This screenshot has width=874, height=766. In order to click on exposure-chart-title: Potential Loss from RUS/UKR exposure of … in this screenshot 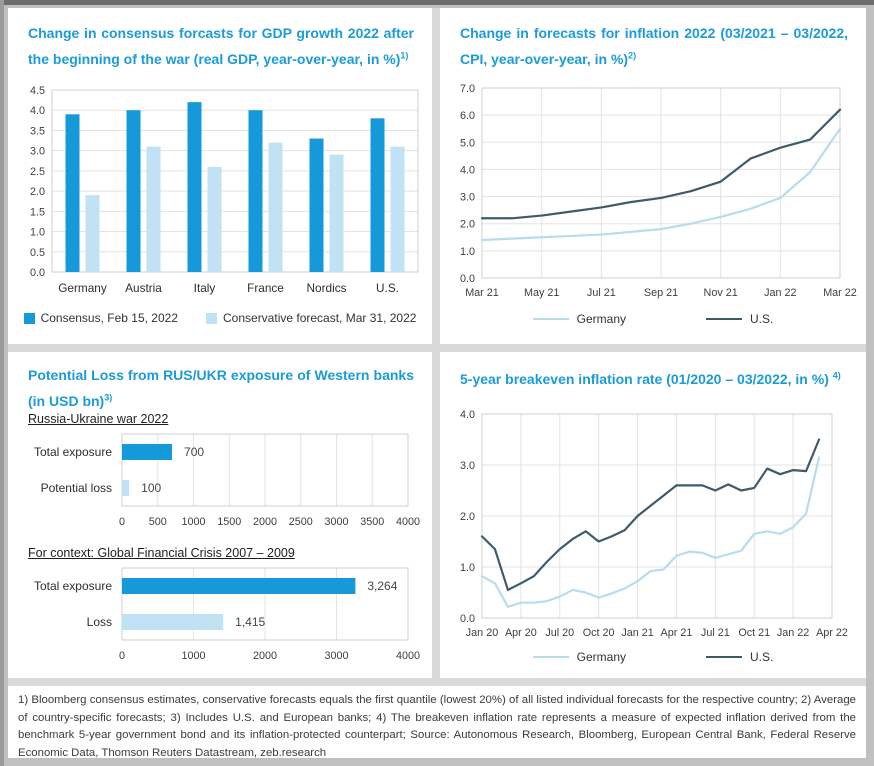, I will do `click(221, 388)`.